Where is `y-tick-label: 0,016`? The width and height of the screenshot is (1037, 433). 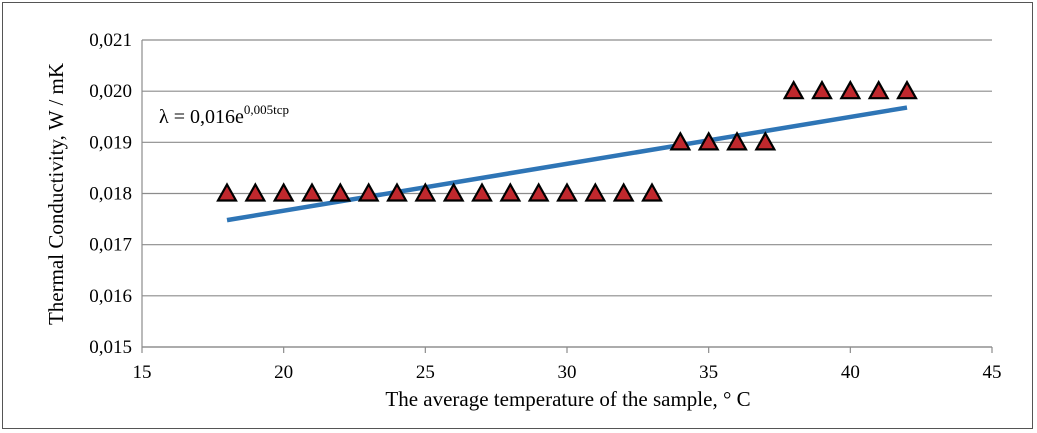 y-tick-label: 0,016 is located at coordinates (110, 296).